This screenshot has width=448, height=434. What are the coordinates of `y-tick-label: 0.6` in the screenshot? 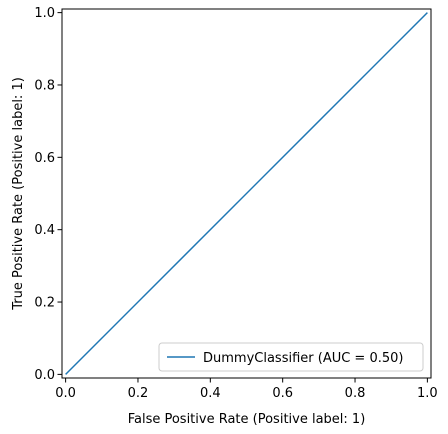 It's located at (44, 158).